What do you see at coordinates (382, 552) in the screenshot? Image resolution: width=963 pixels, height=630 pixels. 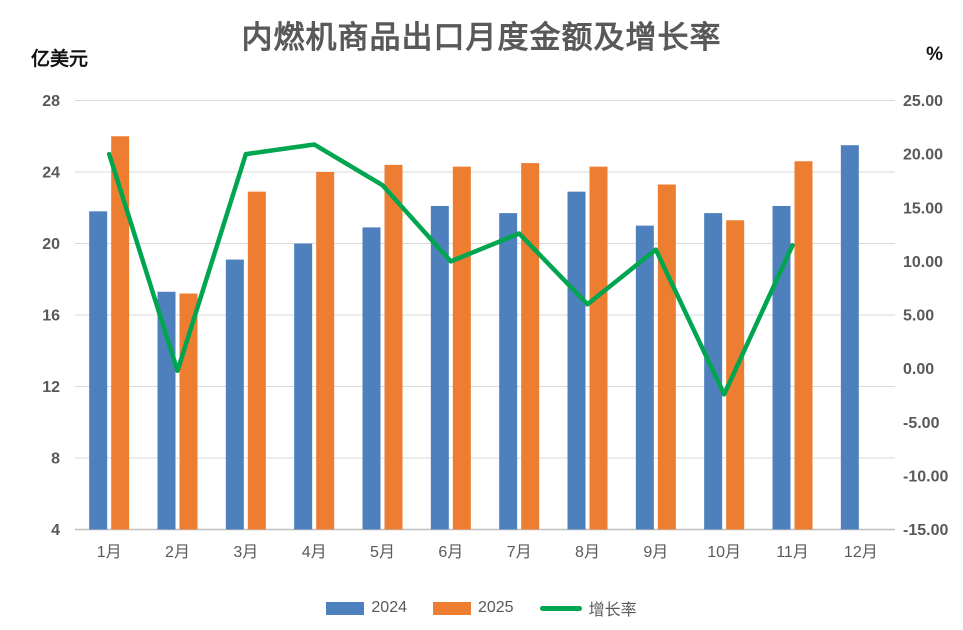 I see `x-axis-label: 5月` at bounding box center [382, 552].